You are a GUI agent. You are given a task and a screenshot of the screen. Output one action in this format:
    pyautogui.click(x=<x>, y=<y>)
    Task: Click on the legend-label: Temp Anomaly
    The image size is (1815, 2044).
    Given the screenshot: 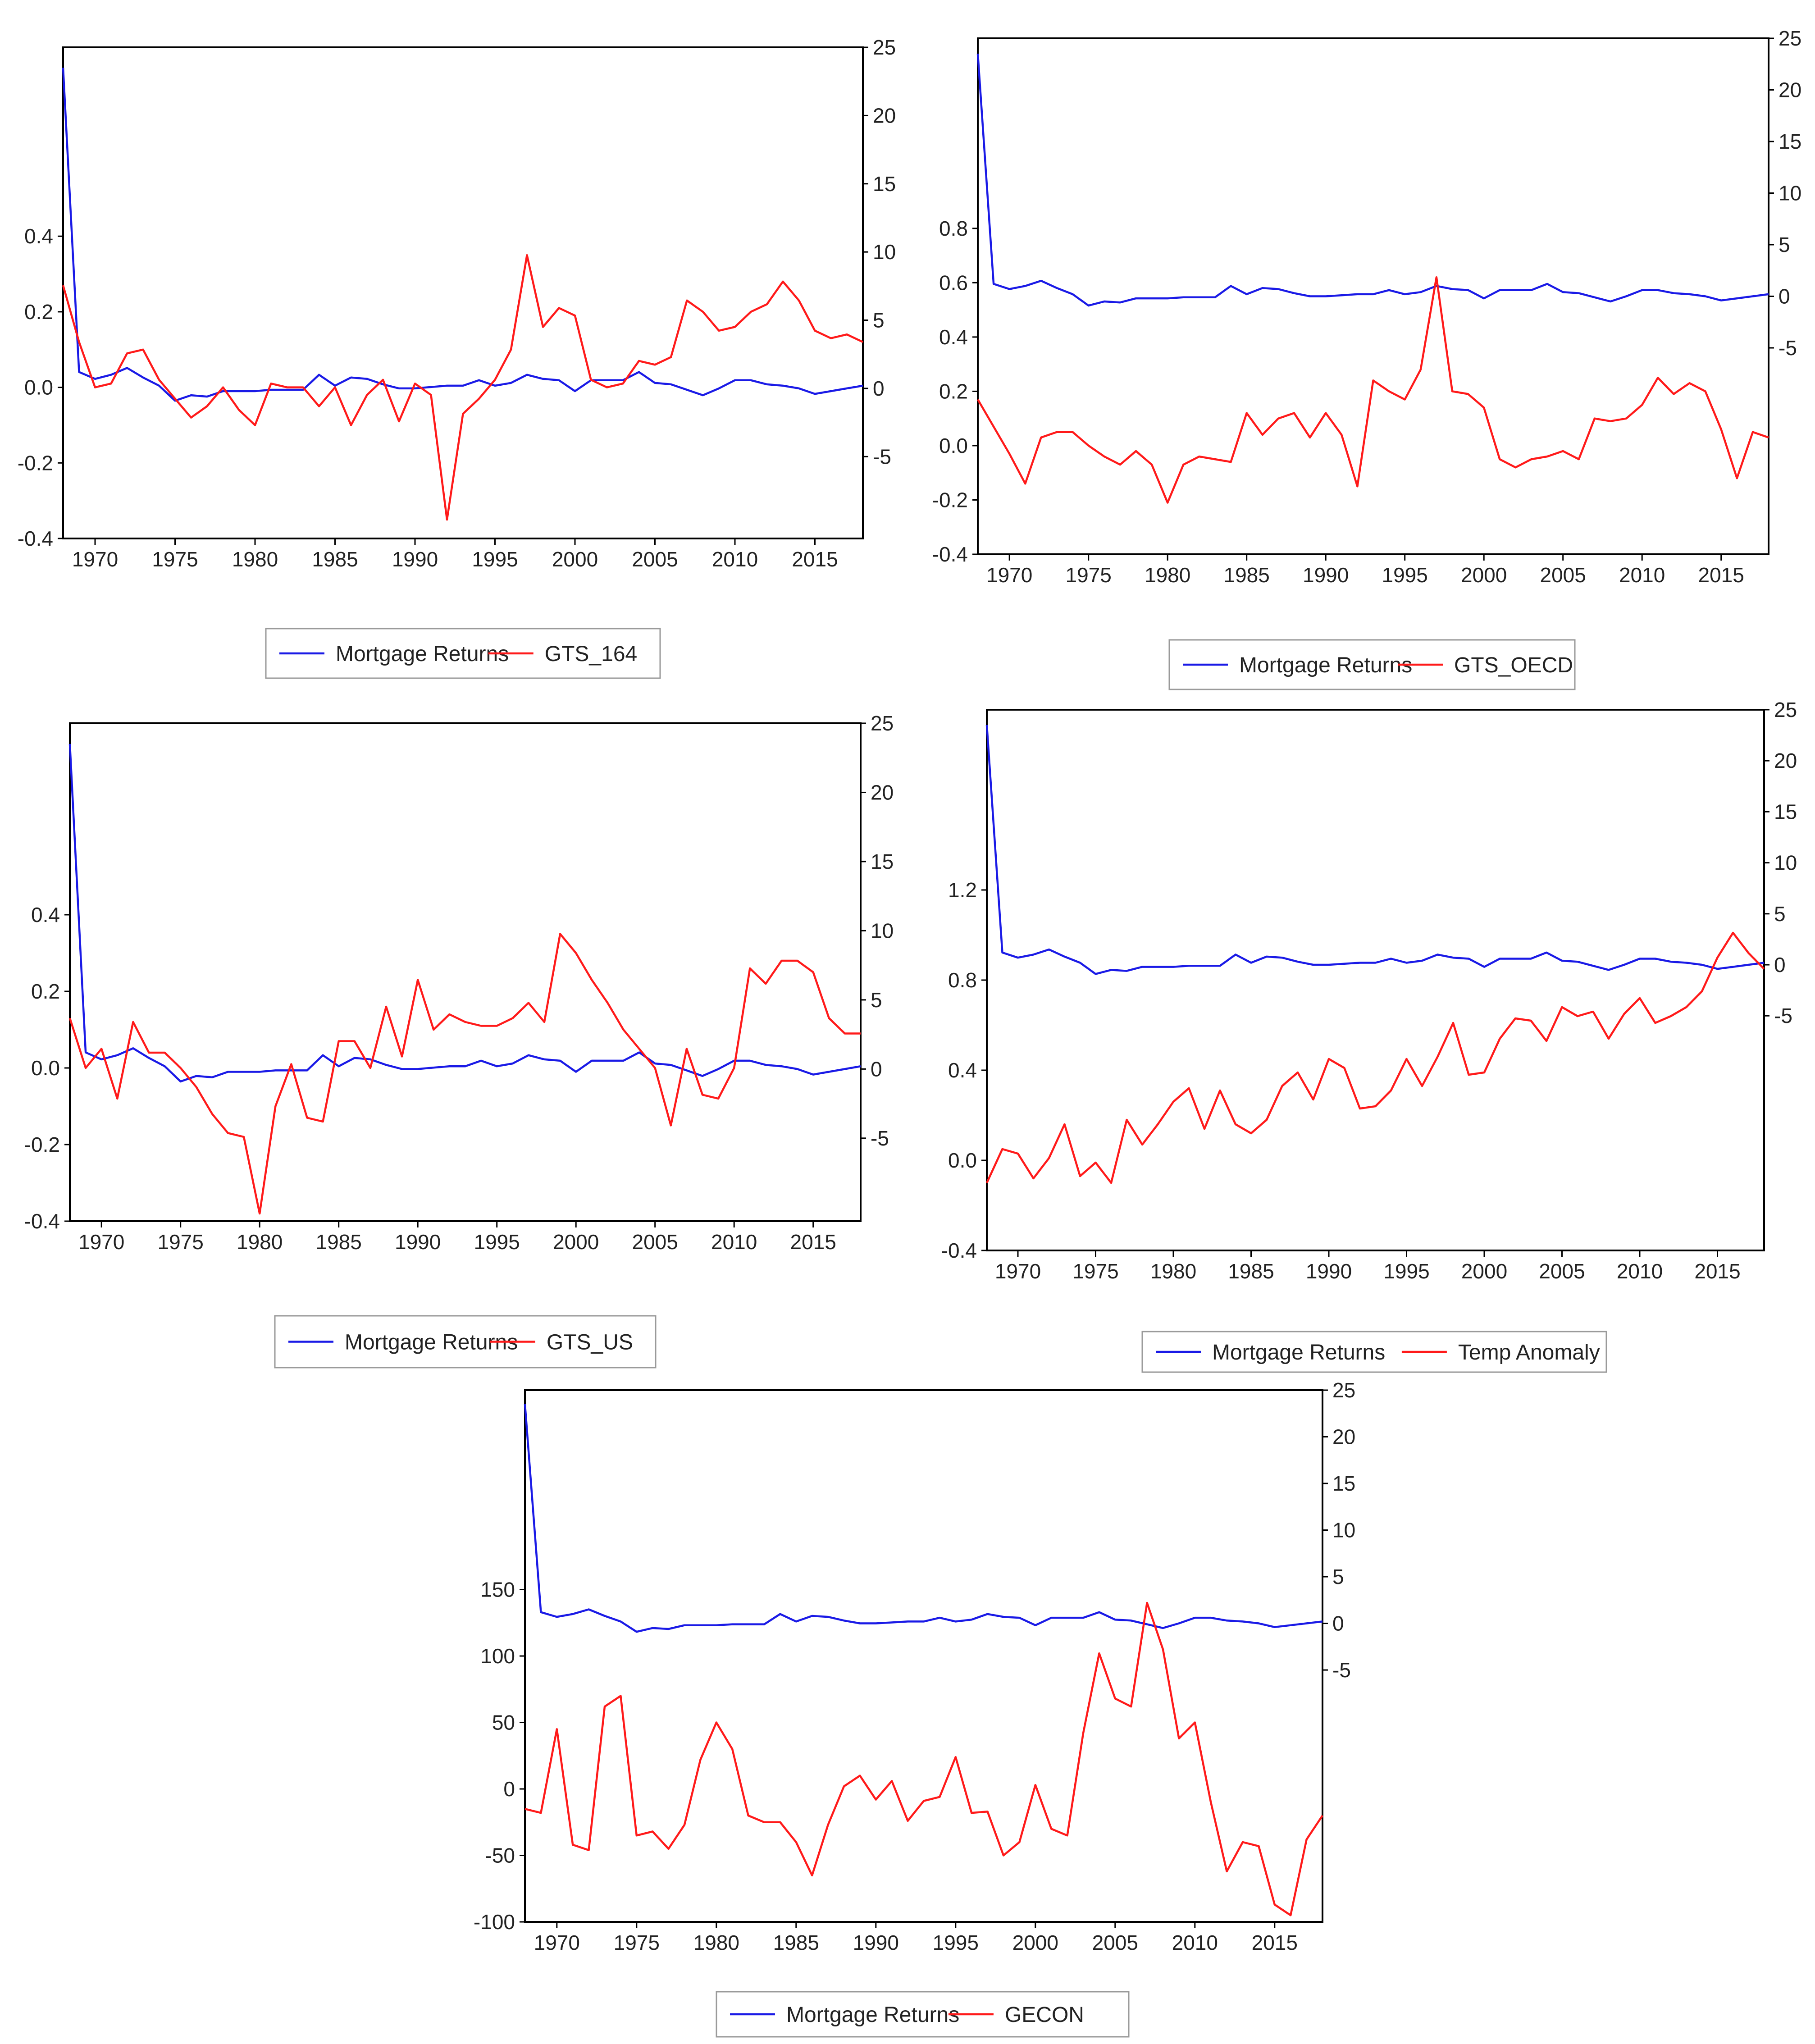 What is the action you would take?
    pyautogui.click(x=1529, y=1352)
    